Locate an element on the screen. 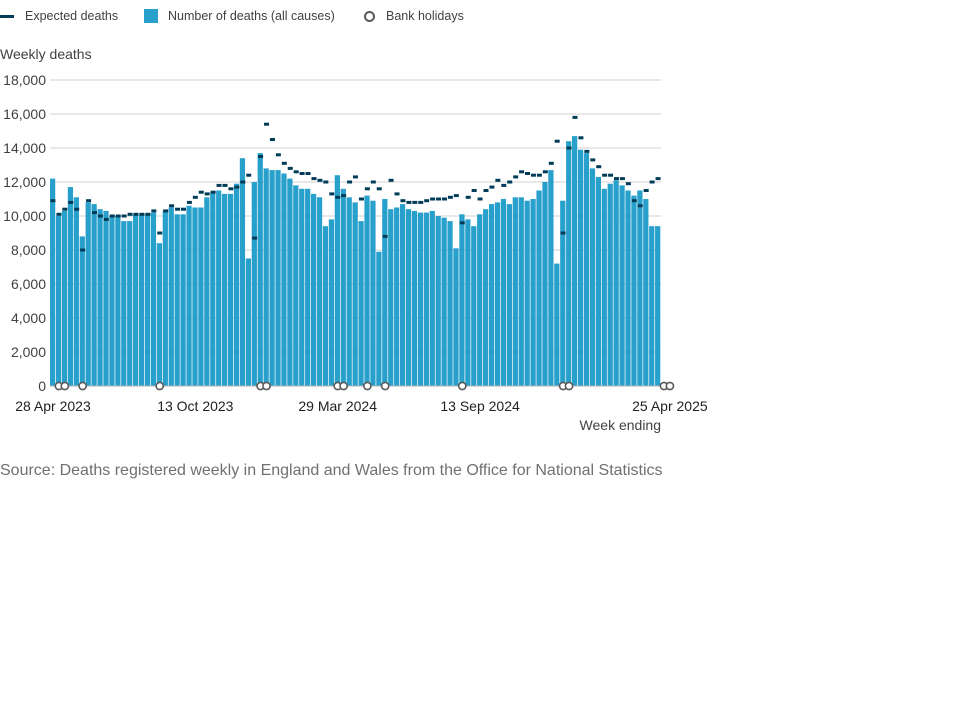 This screenshot has width=960, height=720. y-tick-label: 6,000 is located at coordinates (28, 284).